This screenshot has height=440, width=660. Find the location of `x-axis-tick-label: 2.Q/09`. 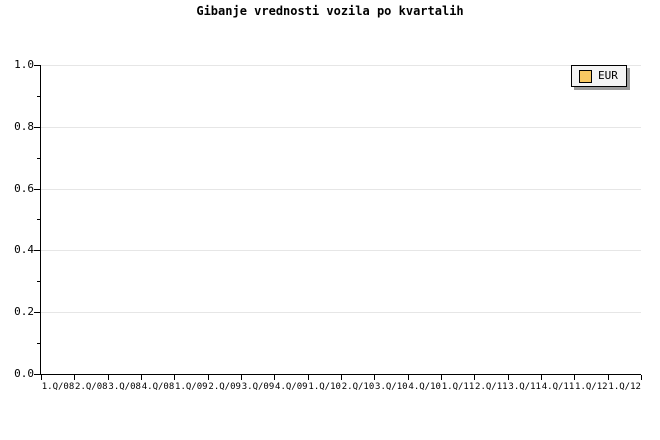

x-axis-tick-label: 2.Q/09 is located at coordinates (224, 387).